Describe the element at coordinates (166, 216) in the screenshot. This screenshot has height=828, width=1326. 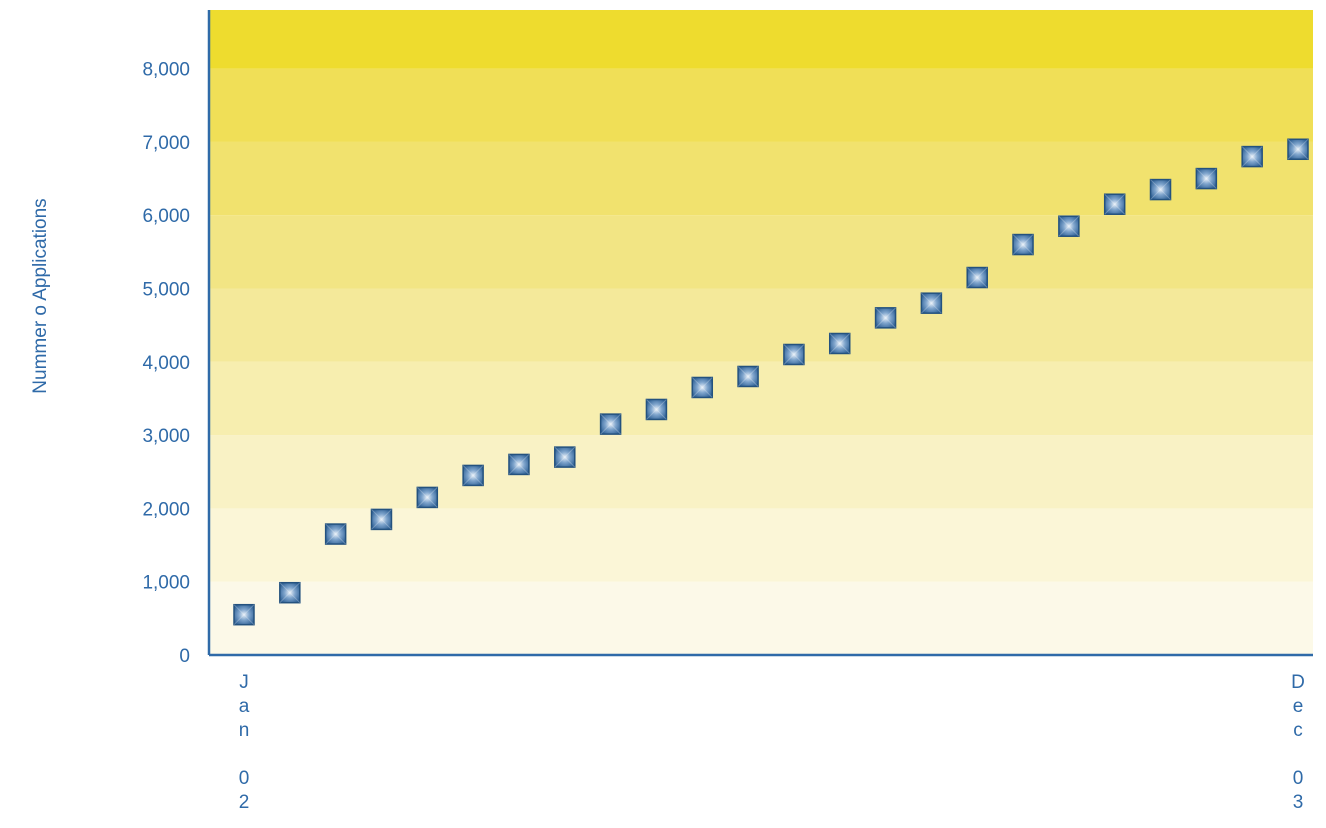
I see `y-tick-label: 6,000` at that location.